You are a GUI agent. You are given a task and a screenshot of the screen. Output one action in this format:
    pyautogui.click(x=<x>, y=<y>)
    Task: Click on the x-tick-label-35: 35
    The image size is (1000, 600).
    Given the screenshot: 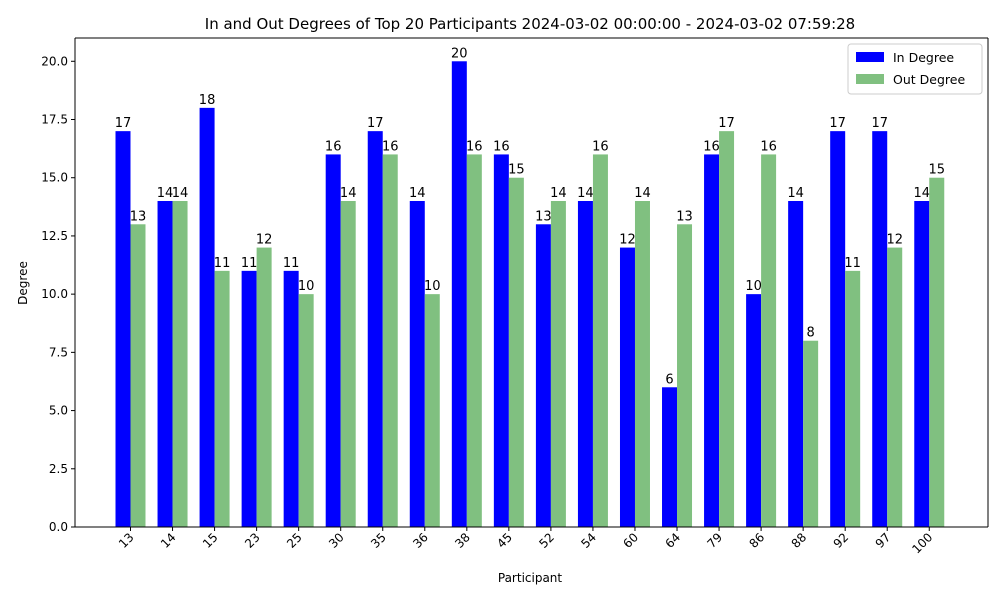 What is the action you would take?
    pyautogui.click(x=378, y=540)
    